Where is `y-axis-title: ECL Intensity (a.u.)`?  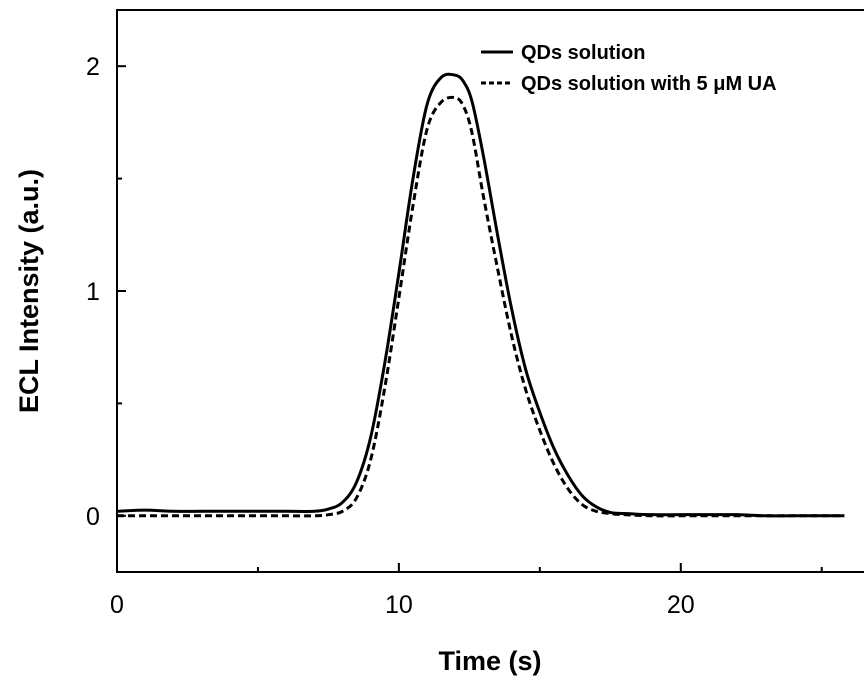
y-axis-title: ECL Intensity (a.u.) is located at coordinates (29, 291).